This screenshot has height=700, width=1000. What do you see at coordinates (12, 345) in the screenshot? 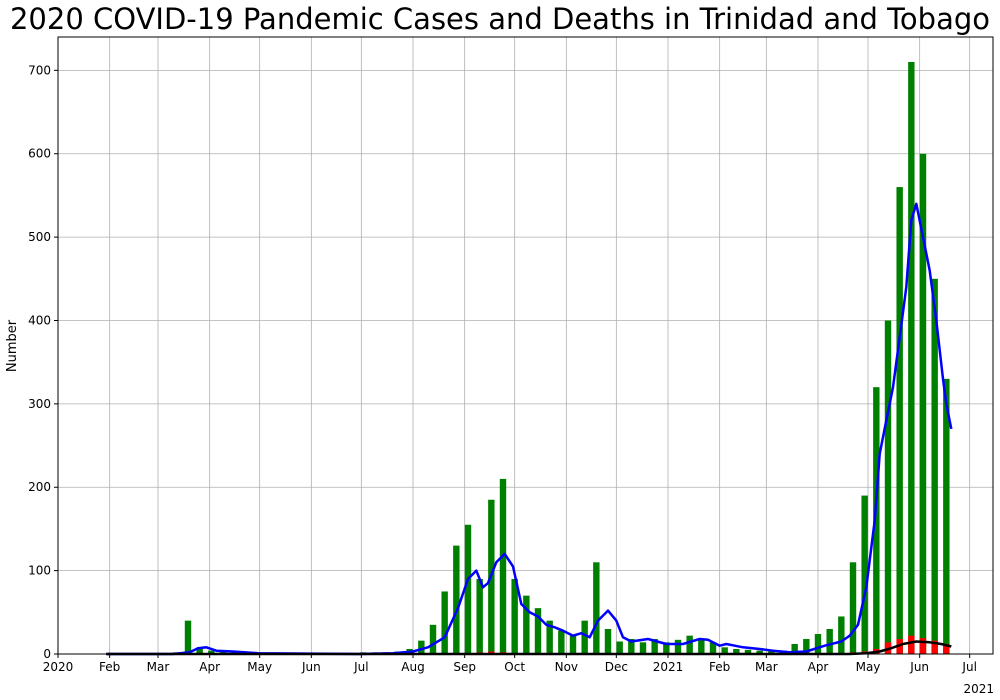
I see `y-axis-label: Number` at bounding box center [12, 345].